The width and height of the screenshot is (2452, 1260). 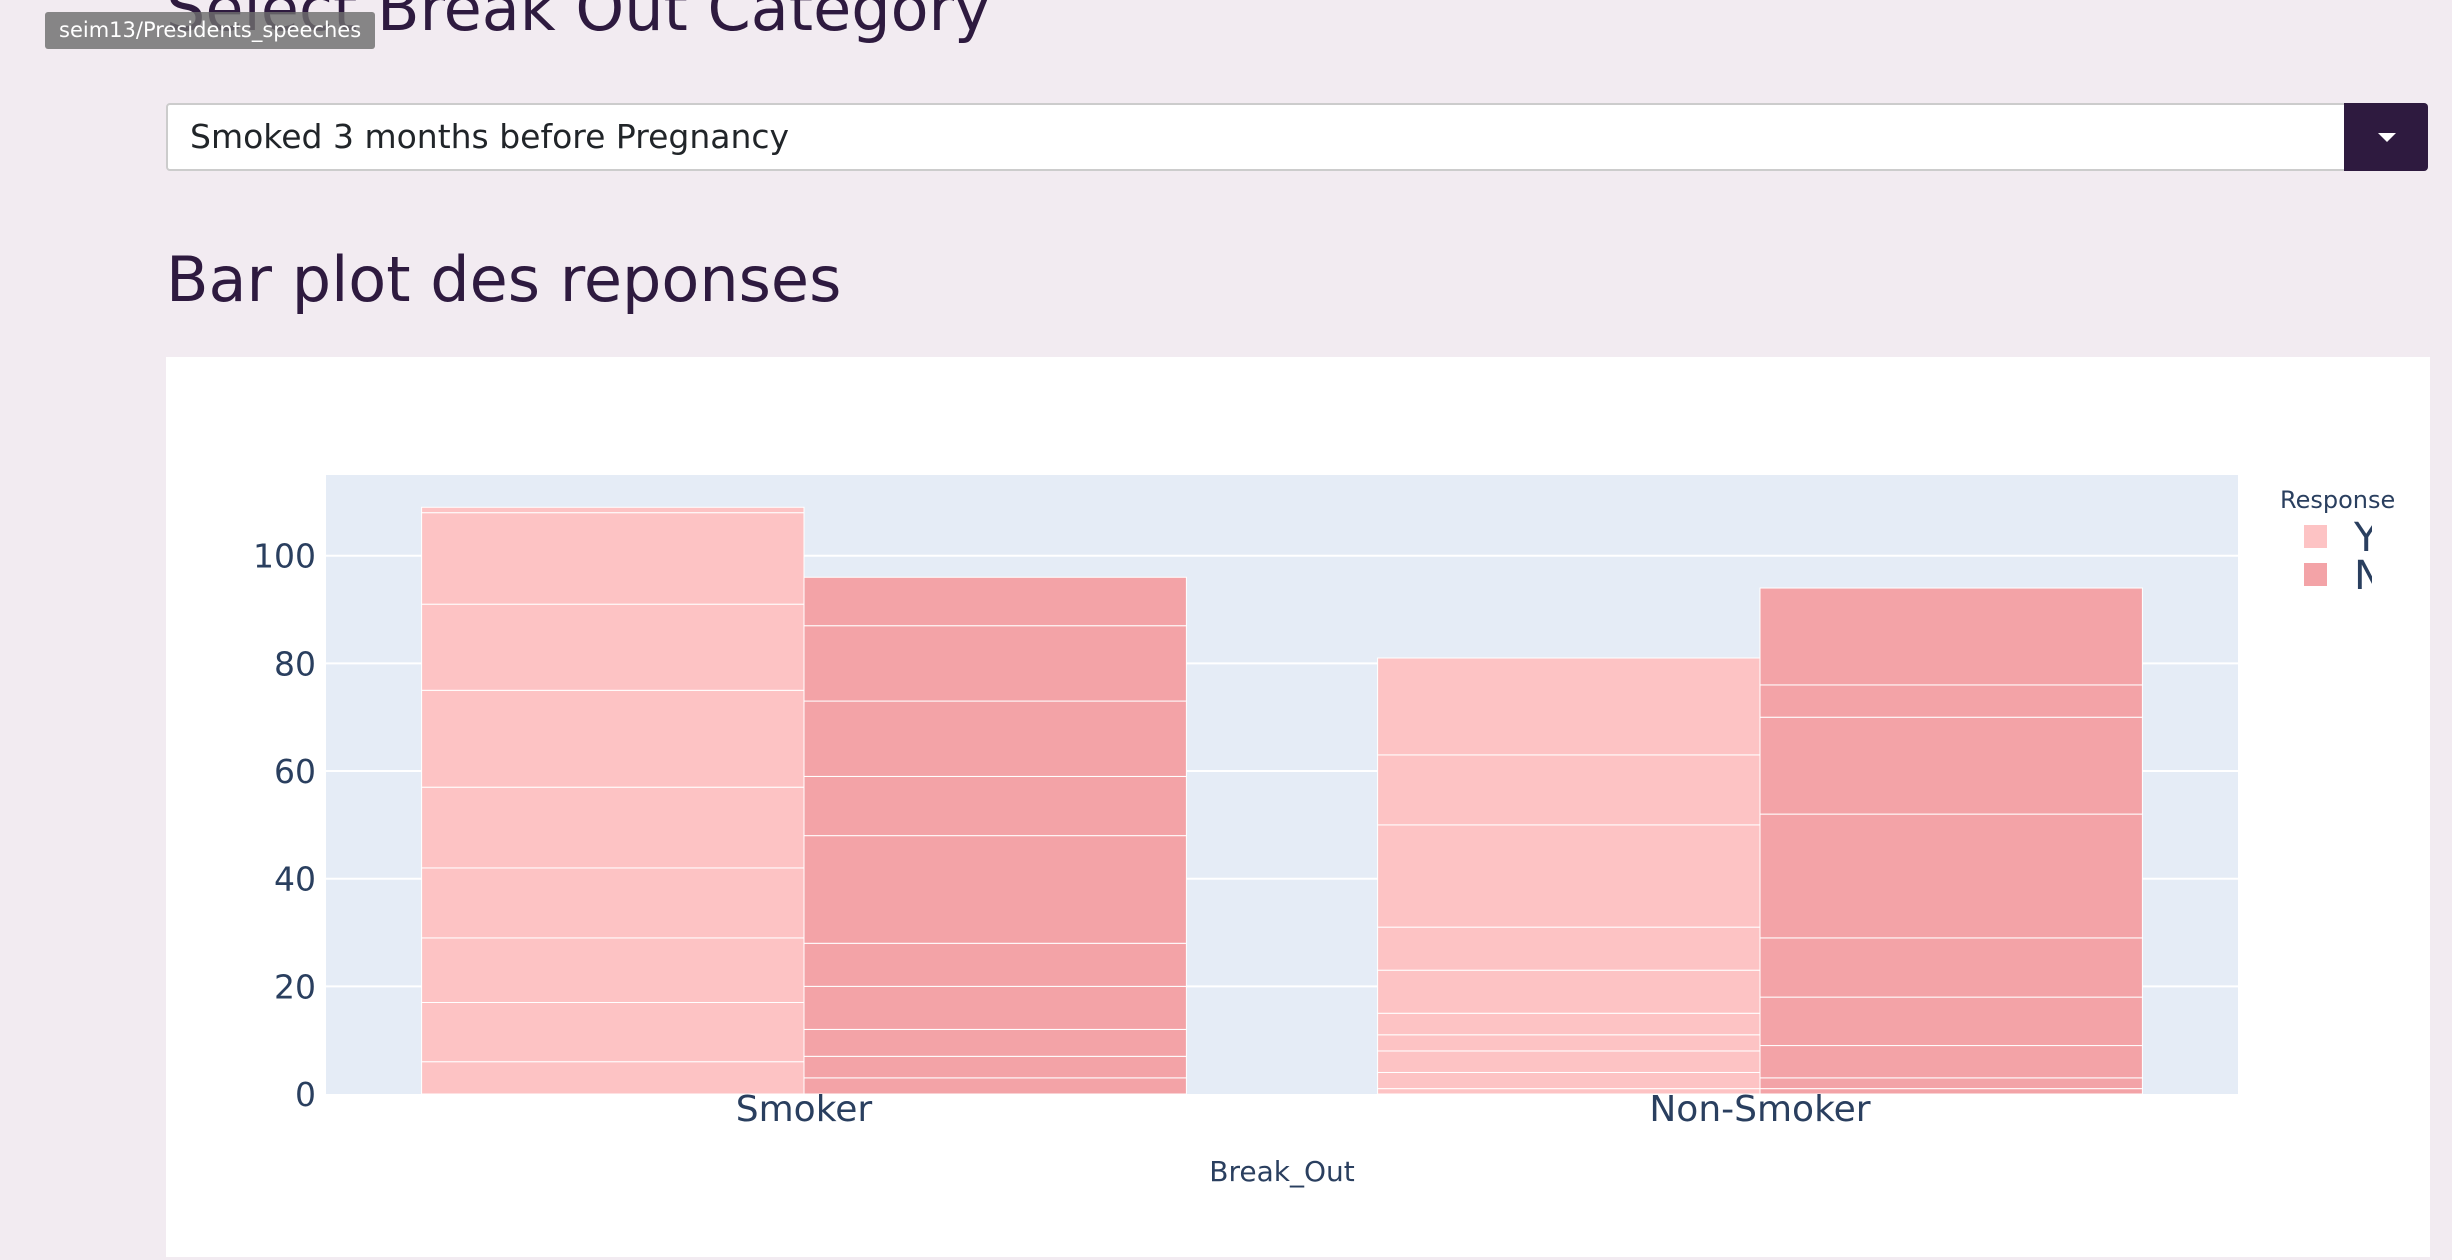 What do you see at coordinates (295, 986) in the screenshot?
I see `y-tick-label: 20` at bounding box center [295, 986].